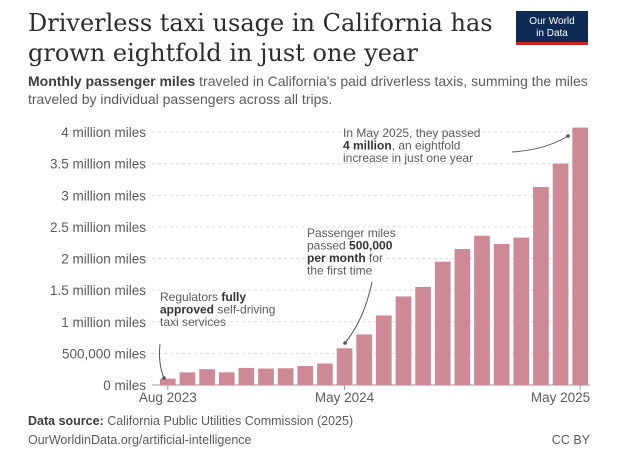 The height and width of the screenshot is (456, 620). I want to click on y-tick-label: 2 million miles, so click(103, 259).